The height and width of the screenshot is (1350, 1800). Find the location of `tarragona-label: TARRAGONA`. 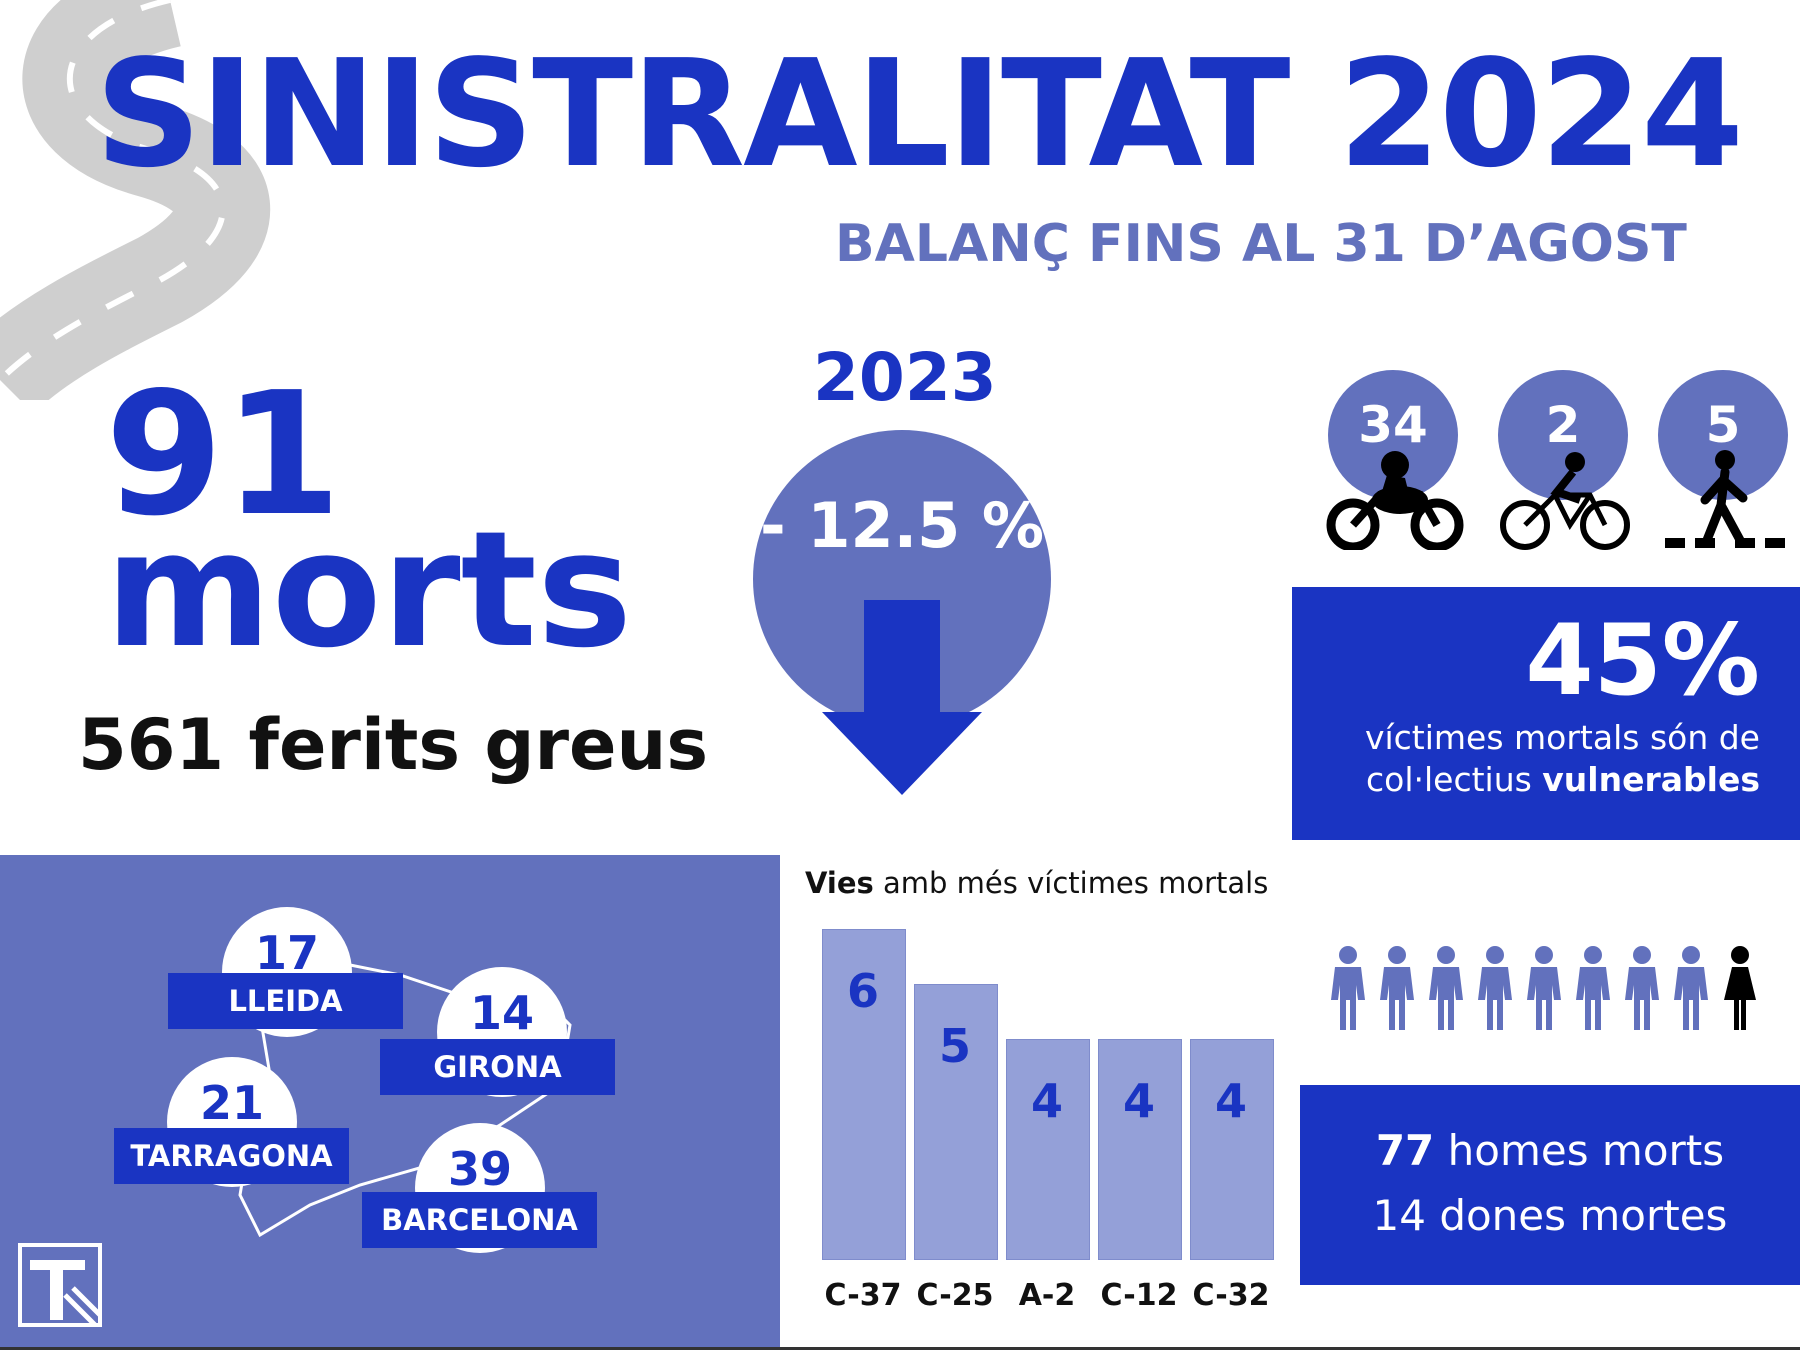

tarragona-label: TARRAGONA is located at coordinates (231, 1156).